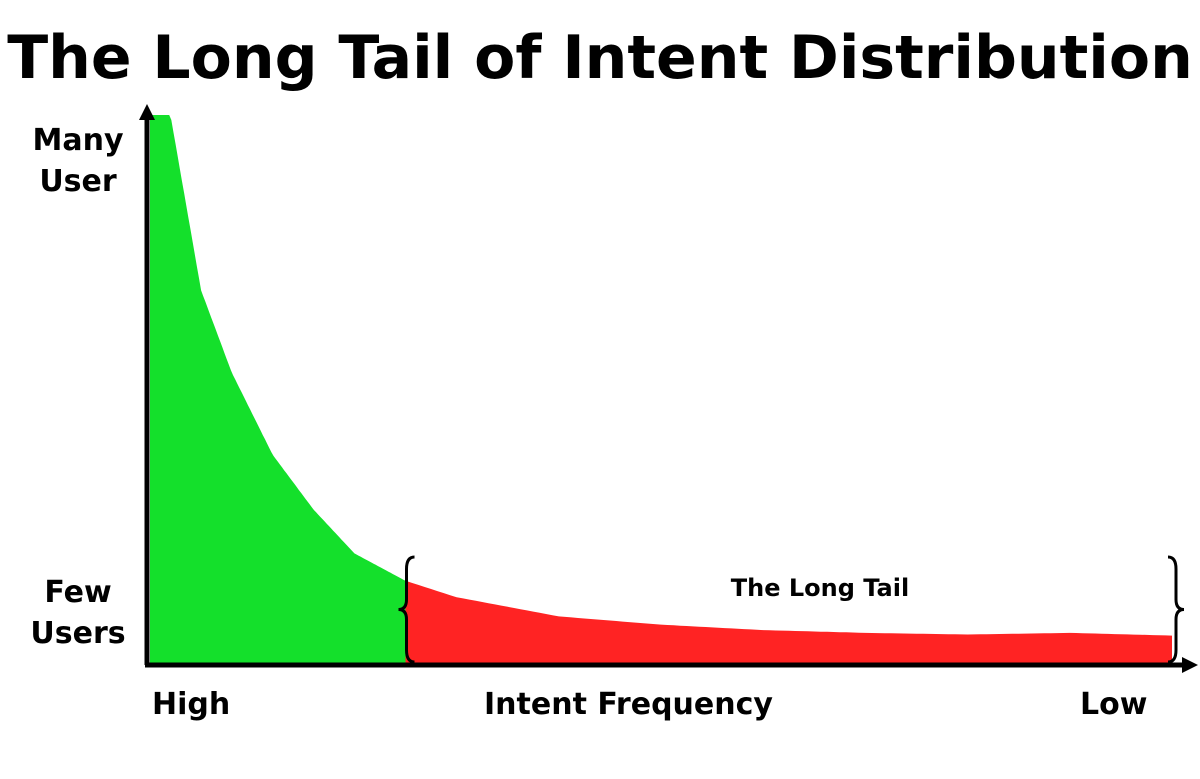  Describe the element at coordinates (788, 621) in the screenshot. I see `tail-area` at that location.